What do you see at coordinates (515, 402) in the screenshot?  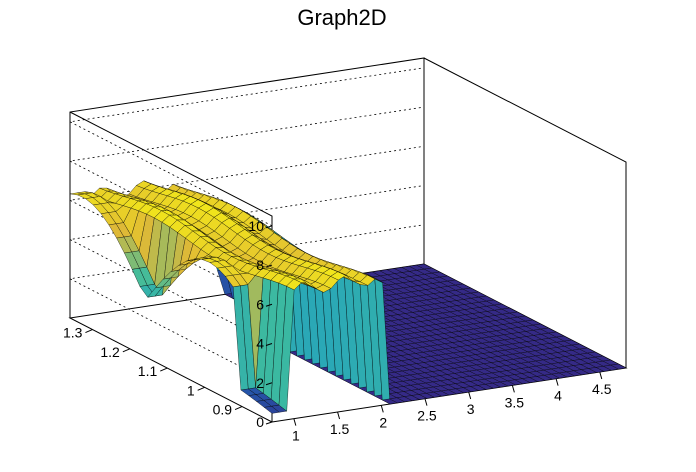 I see `x-tick-label: 3.5` at bounding box center [515, 402].